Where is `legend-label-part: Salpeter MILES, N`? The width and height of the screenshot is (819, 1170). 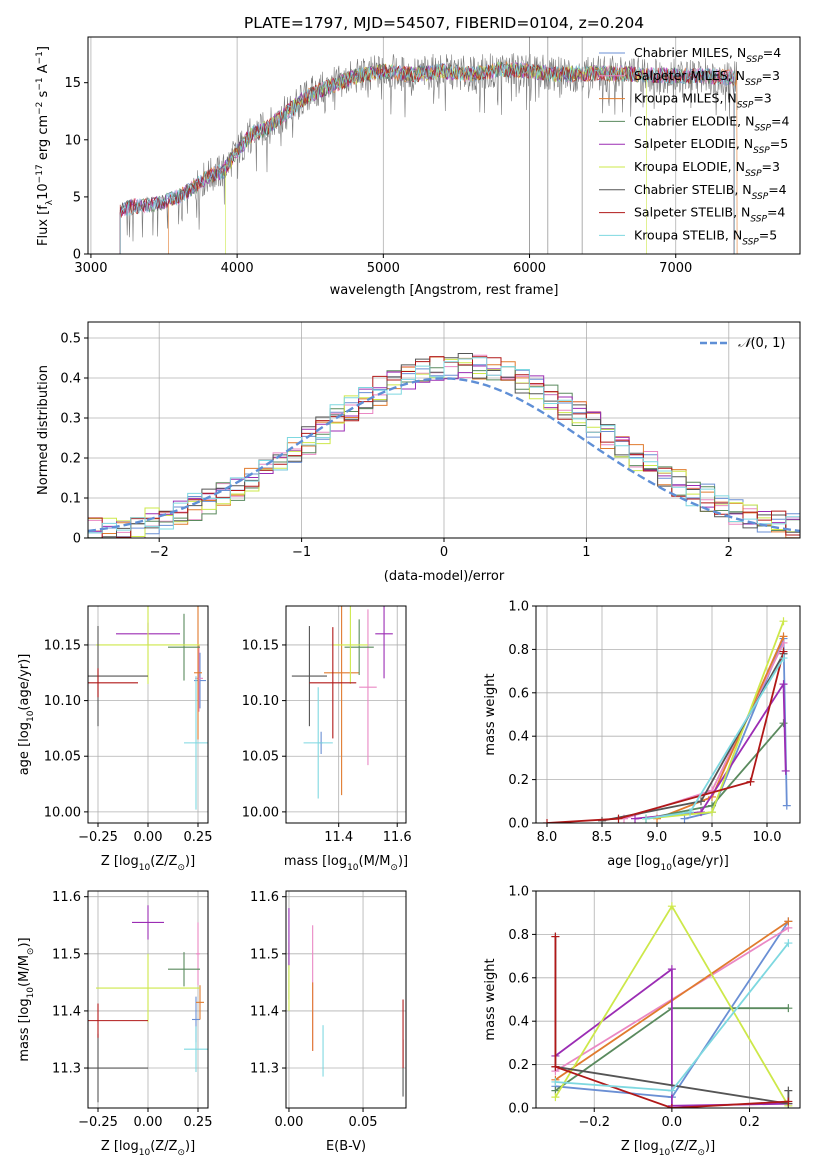
legend-label-part: Salpeter MILES, N is located at coordinates (689, 75).